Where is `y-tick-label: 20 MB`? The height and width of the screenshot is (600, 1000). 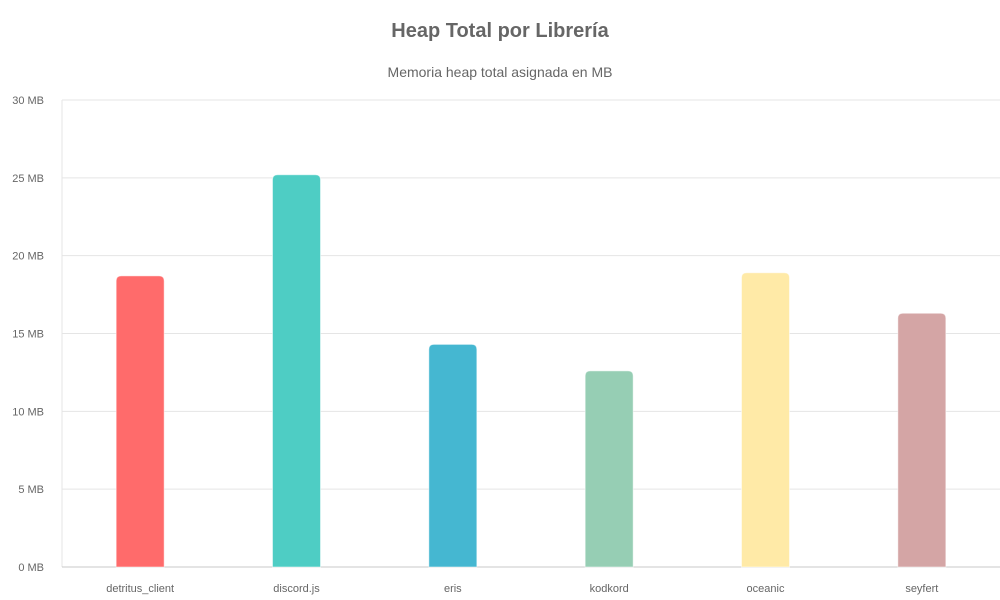 y-tick-label: 20 MB is located at coordinates (28, 257).